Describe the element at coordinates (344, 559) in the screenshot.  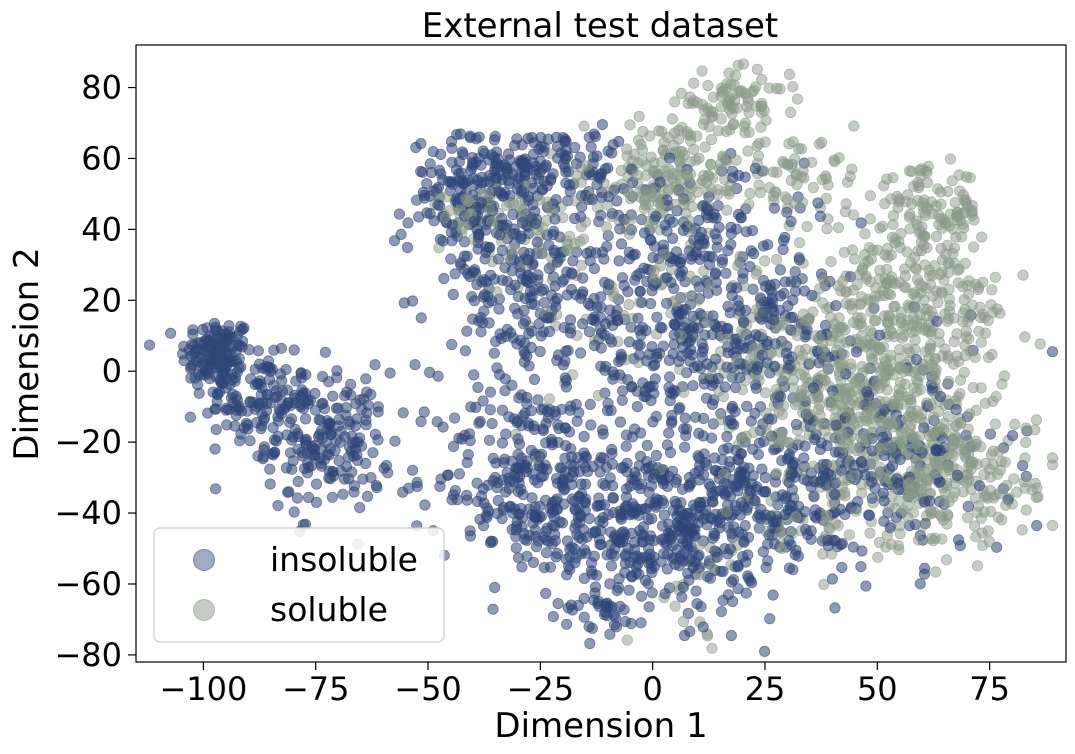
I see `legend-label-insoluble: insoluble` at that location.